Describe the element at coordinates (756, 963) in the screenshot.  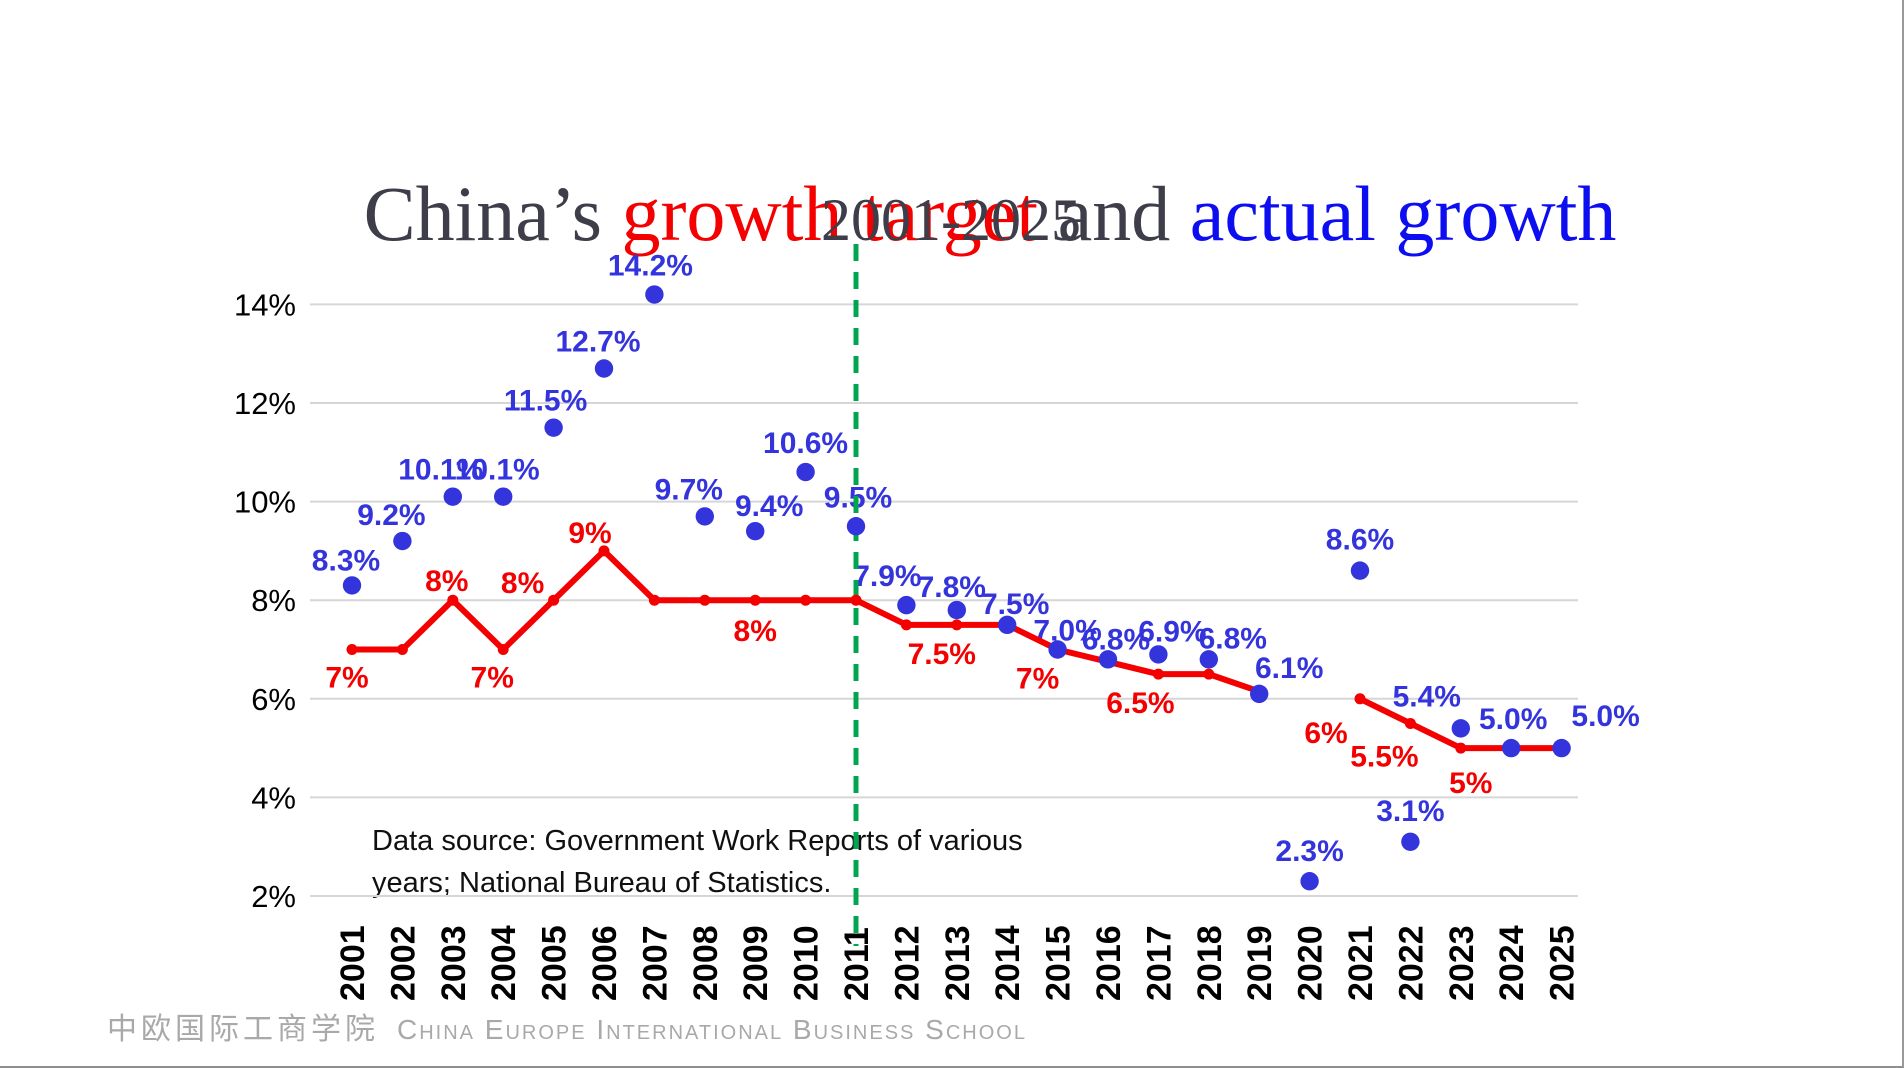
I see `svg-text: 2009` at that location.